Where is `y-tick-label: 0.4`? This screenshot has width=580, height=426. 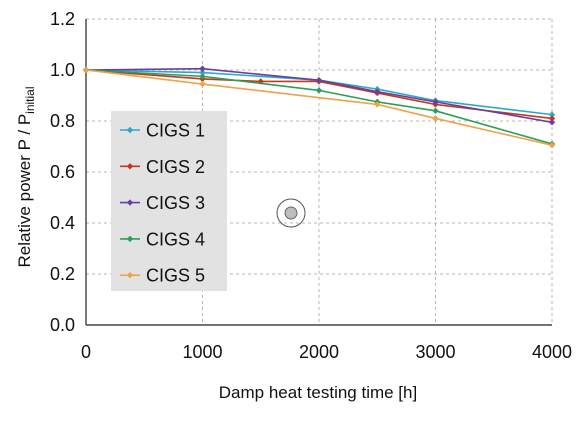
y-tick-label: 0.4 is located at coordinates (62, 223).